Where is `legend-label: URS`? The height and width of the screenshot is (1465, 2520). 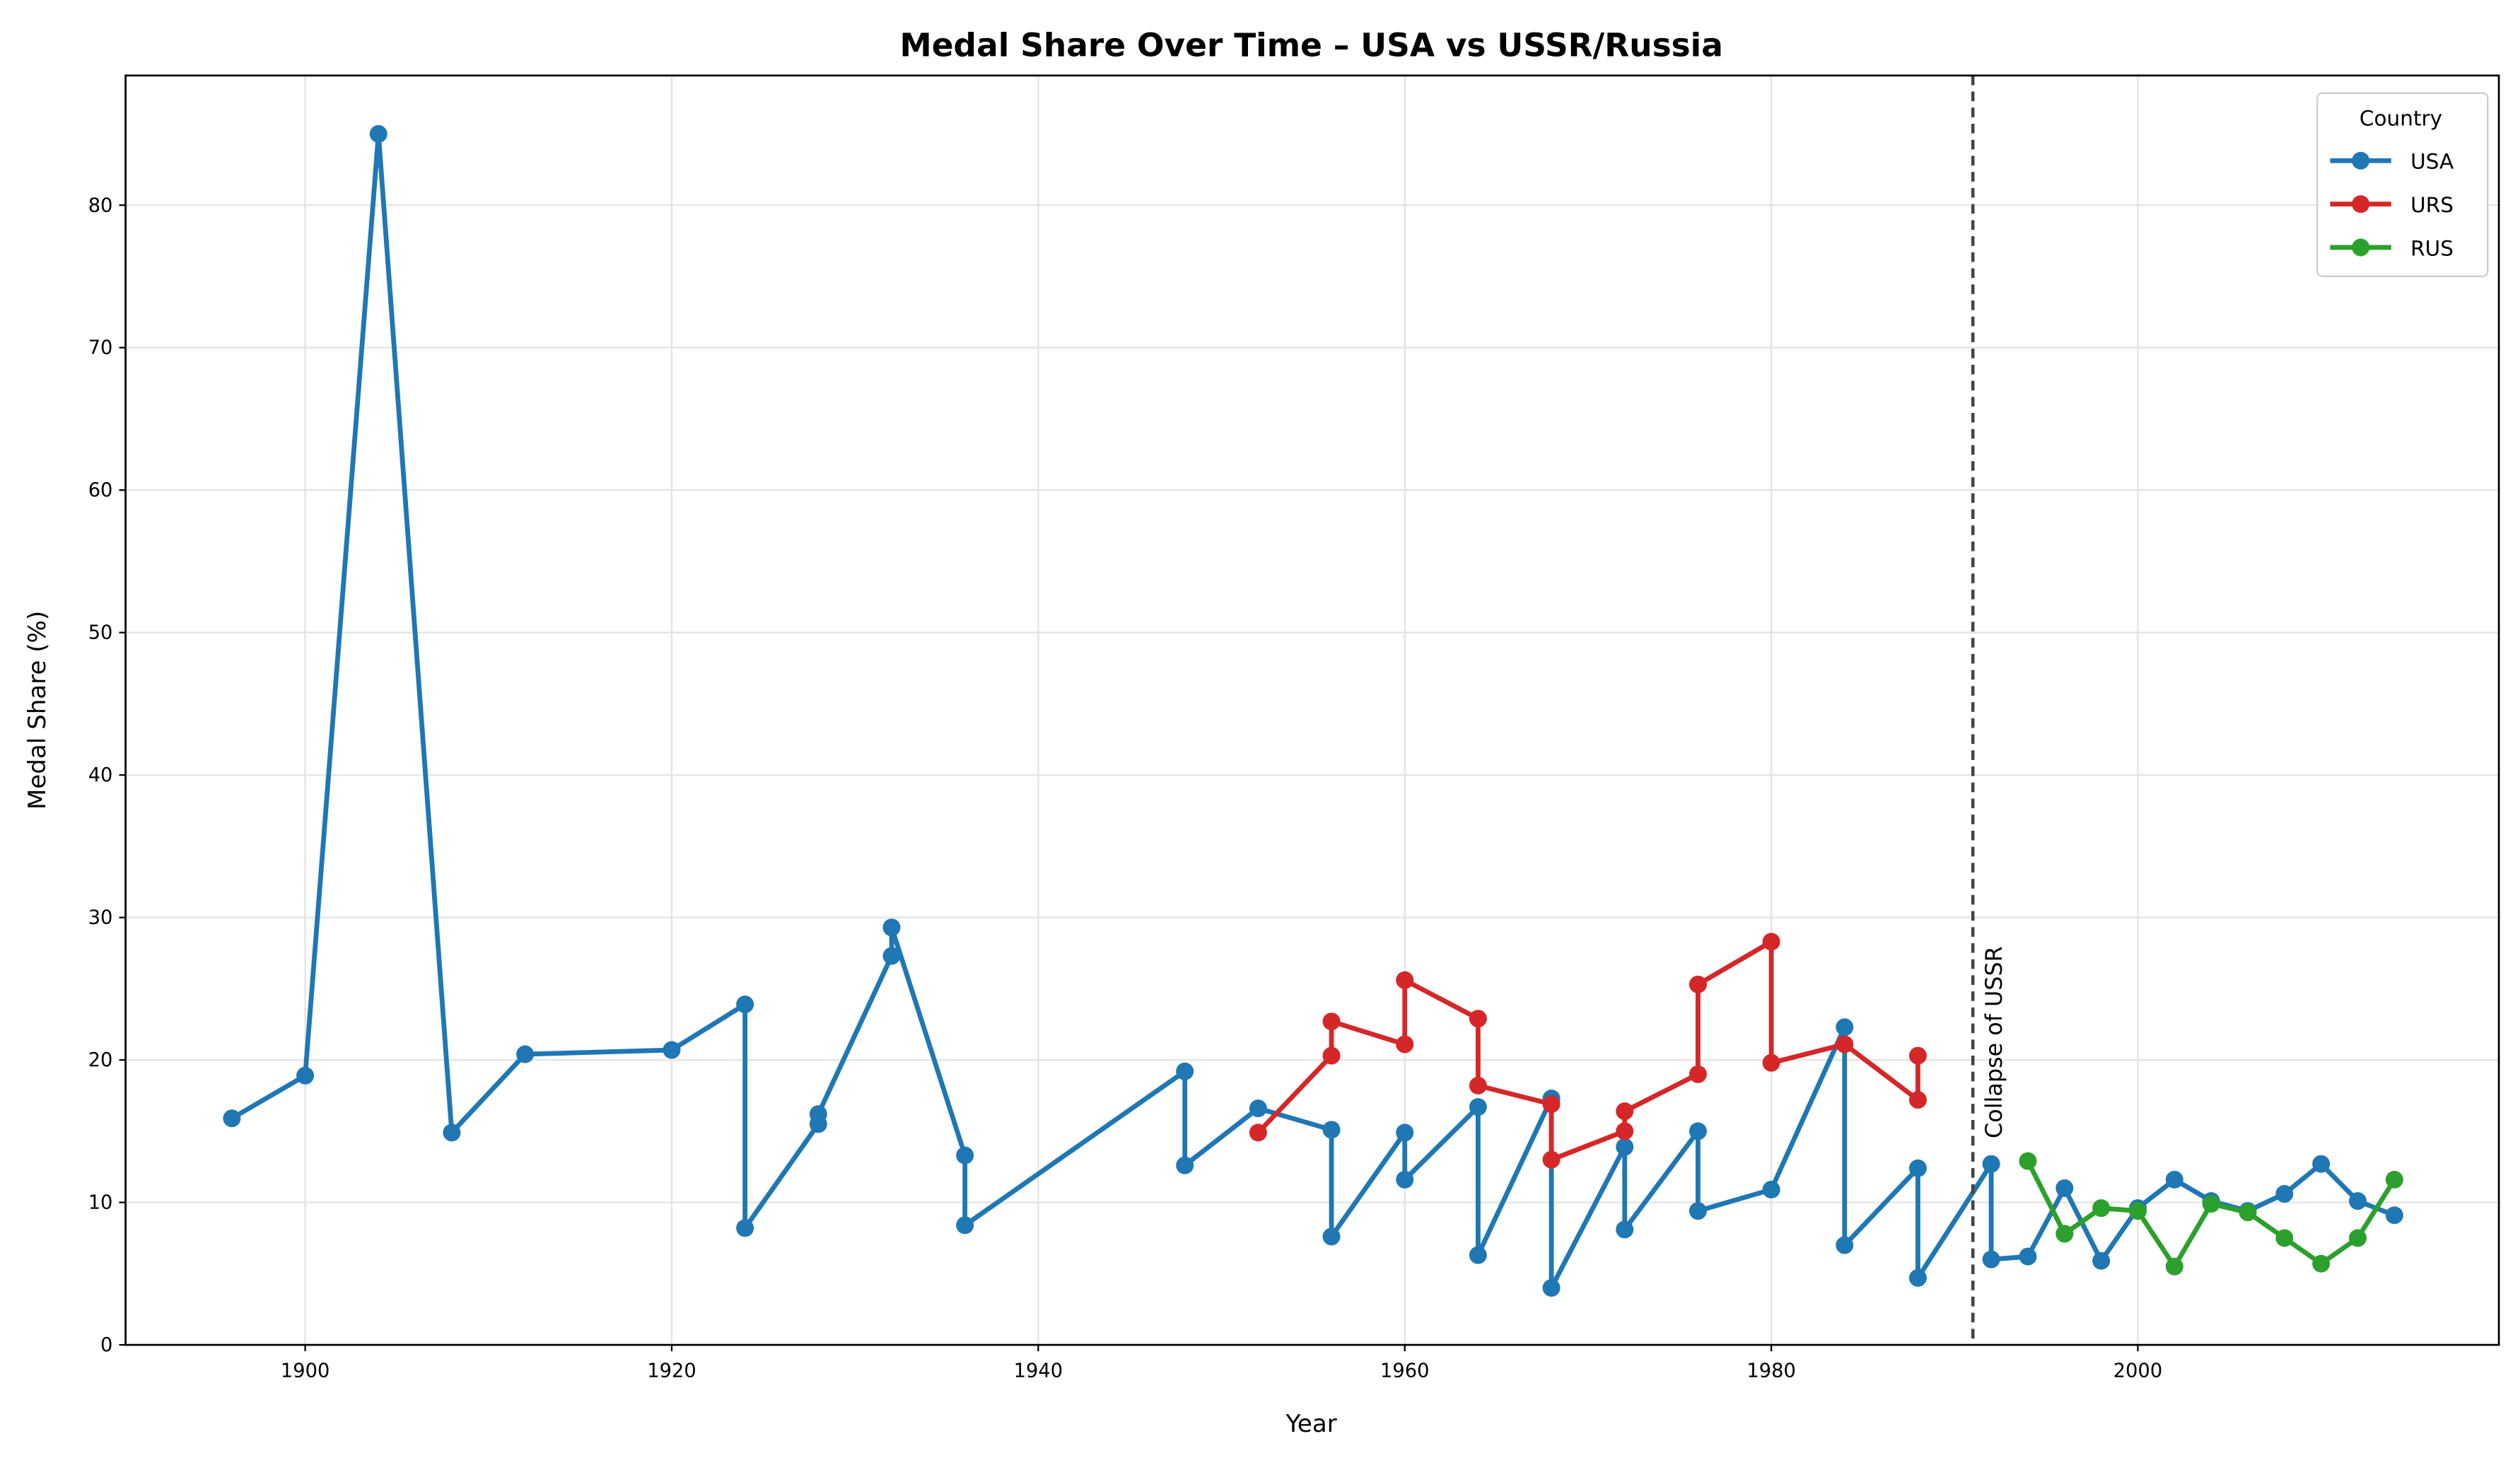
legend-label: URS is located at coordinates (2432, 205).